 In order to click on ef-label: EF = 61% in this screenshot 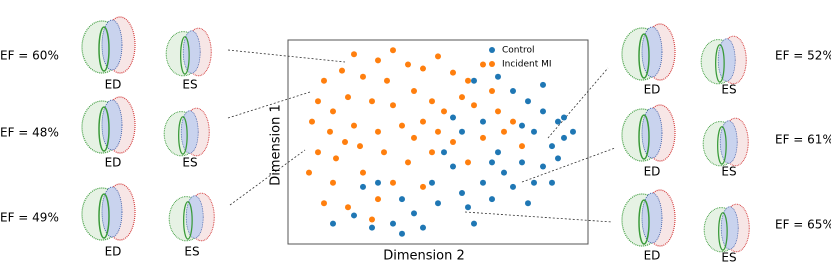, I will do `click(803, 140)`.